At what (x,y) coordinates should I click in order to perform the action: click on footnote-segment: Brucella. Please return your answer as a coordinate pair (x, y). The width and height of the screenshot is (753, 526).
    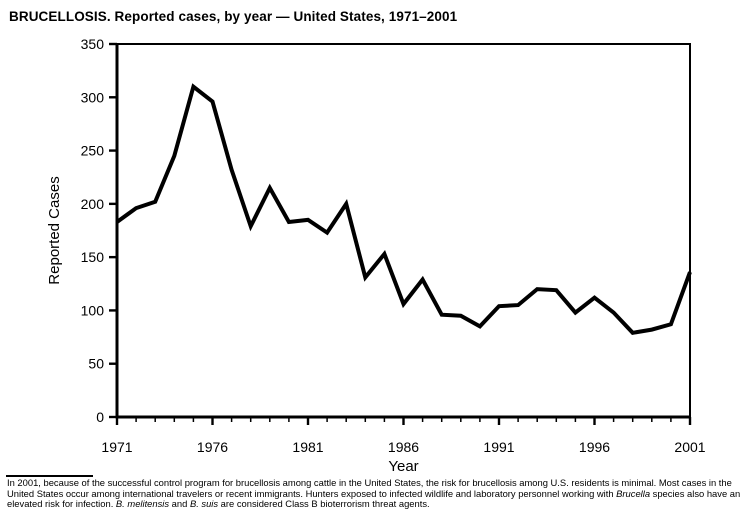
    Looking at the image, I should click on (633, 493).